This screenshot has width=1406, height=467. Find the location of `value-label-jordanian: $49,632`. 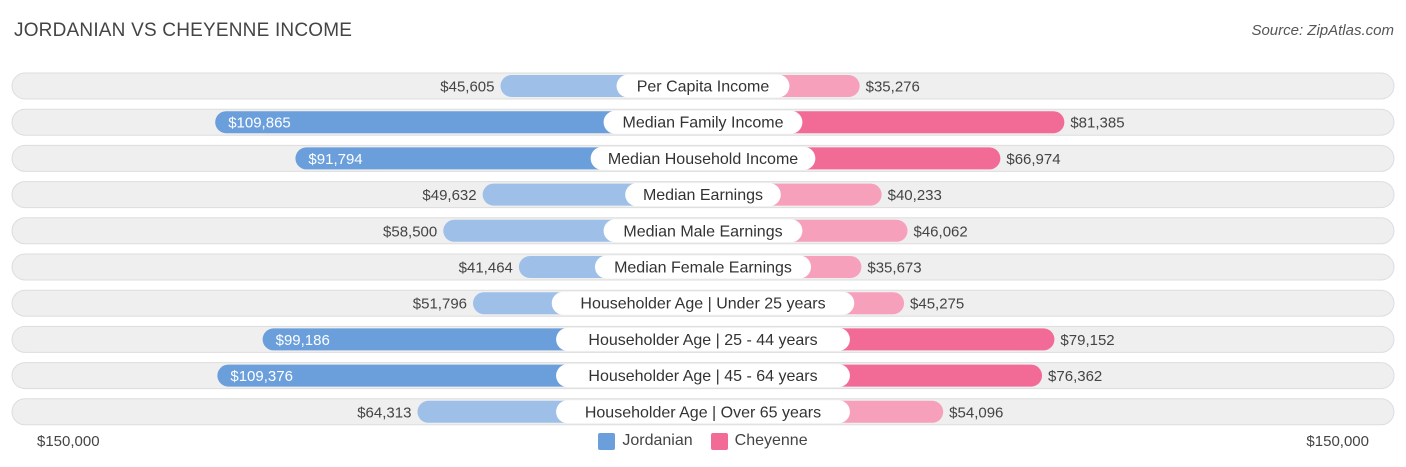

value-label-jordanian: $49,632 is located at coordinates (449, 195).